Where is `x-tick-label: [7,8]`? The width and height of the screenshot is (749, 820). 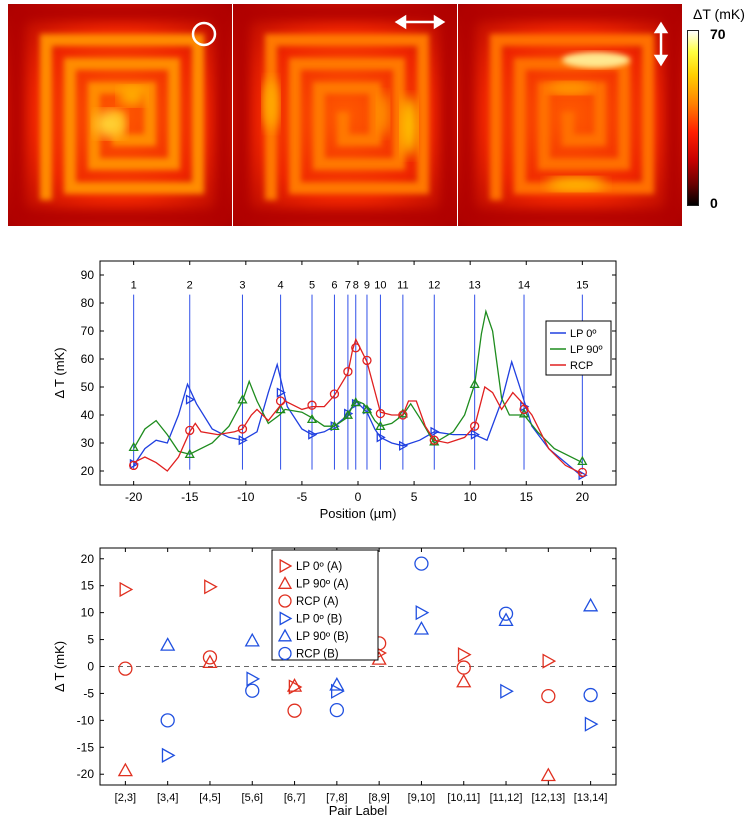
x-tick-label: [7,8] is located at coordinates (336, 798).